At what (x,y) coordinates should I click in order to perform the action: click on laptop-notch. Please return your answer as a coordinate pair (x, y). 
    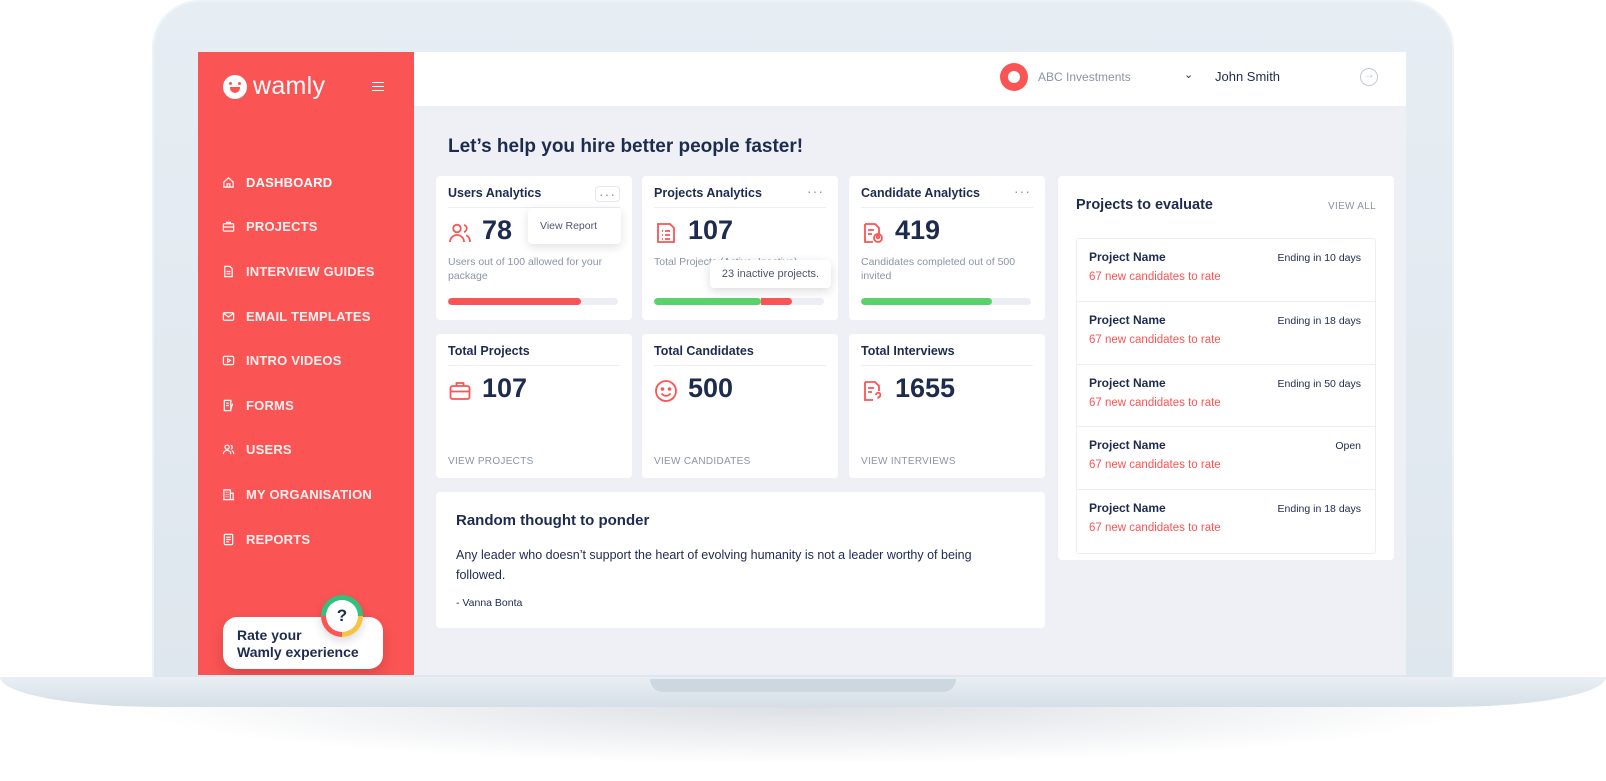
    Looking at the image, I should click on (803, 685).